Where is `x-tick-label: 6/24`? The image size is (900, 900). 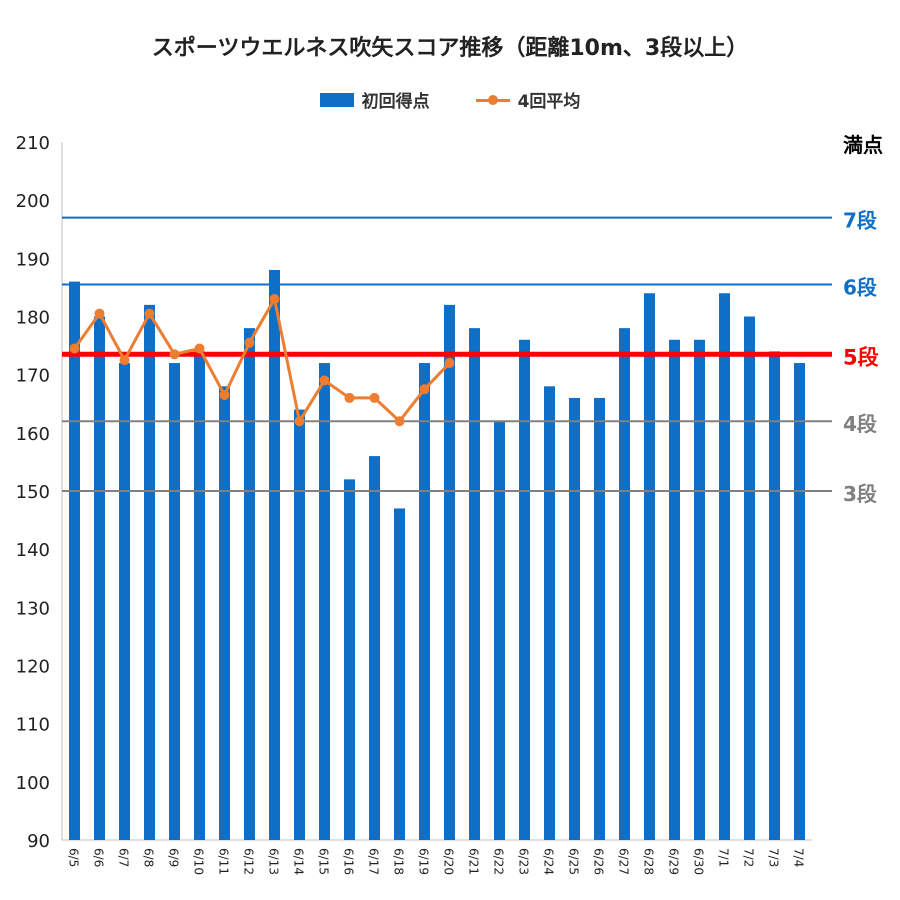
x-tick-label: 6/24 is located at coordinates (549, 861).